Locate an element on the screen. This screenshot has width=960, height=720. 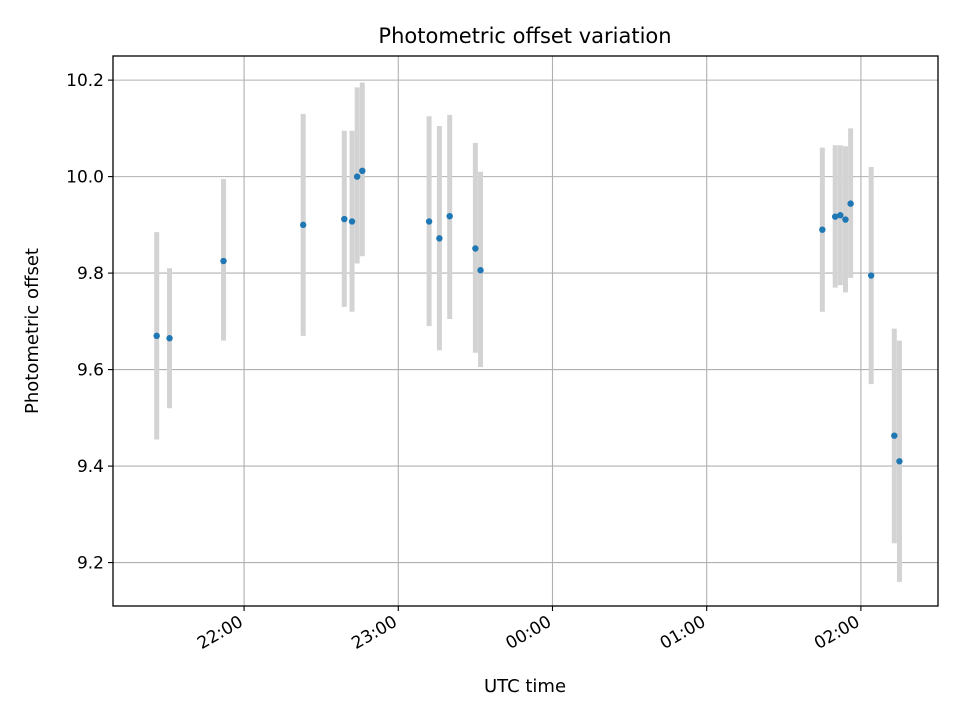
y-tick-label: 9.2 is located at coordinates (90, 564).